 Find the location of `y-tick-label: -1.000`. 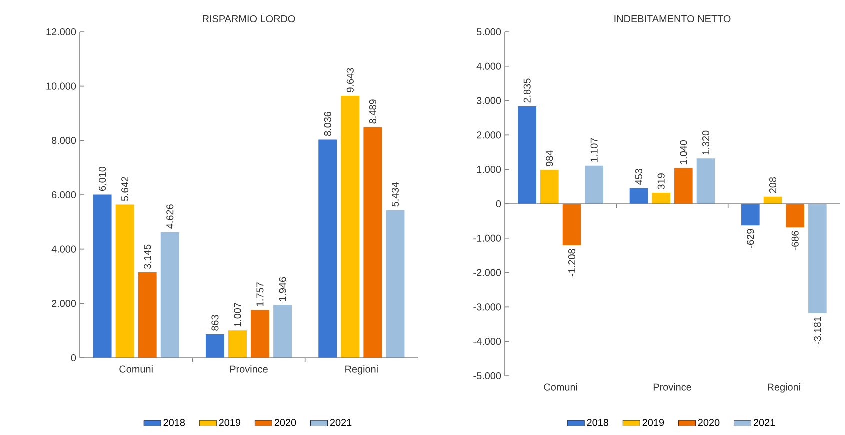

y-tick-label: -1.000 is located at coordinates (488, 238).